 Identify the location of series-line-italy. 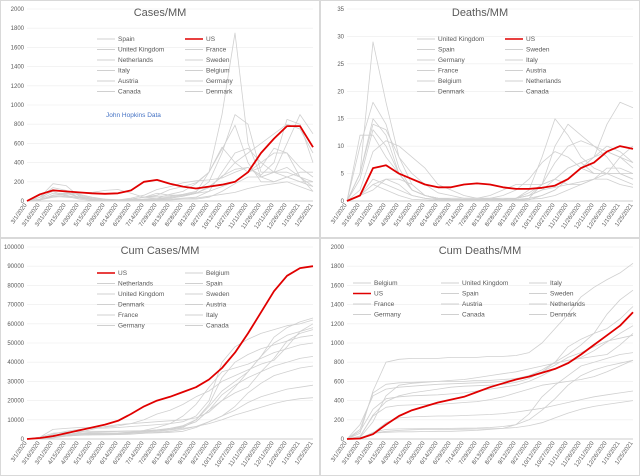
(490, 373).